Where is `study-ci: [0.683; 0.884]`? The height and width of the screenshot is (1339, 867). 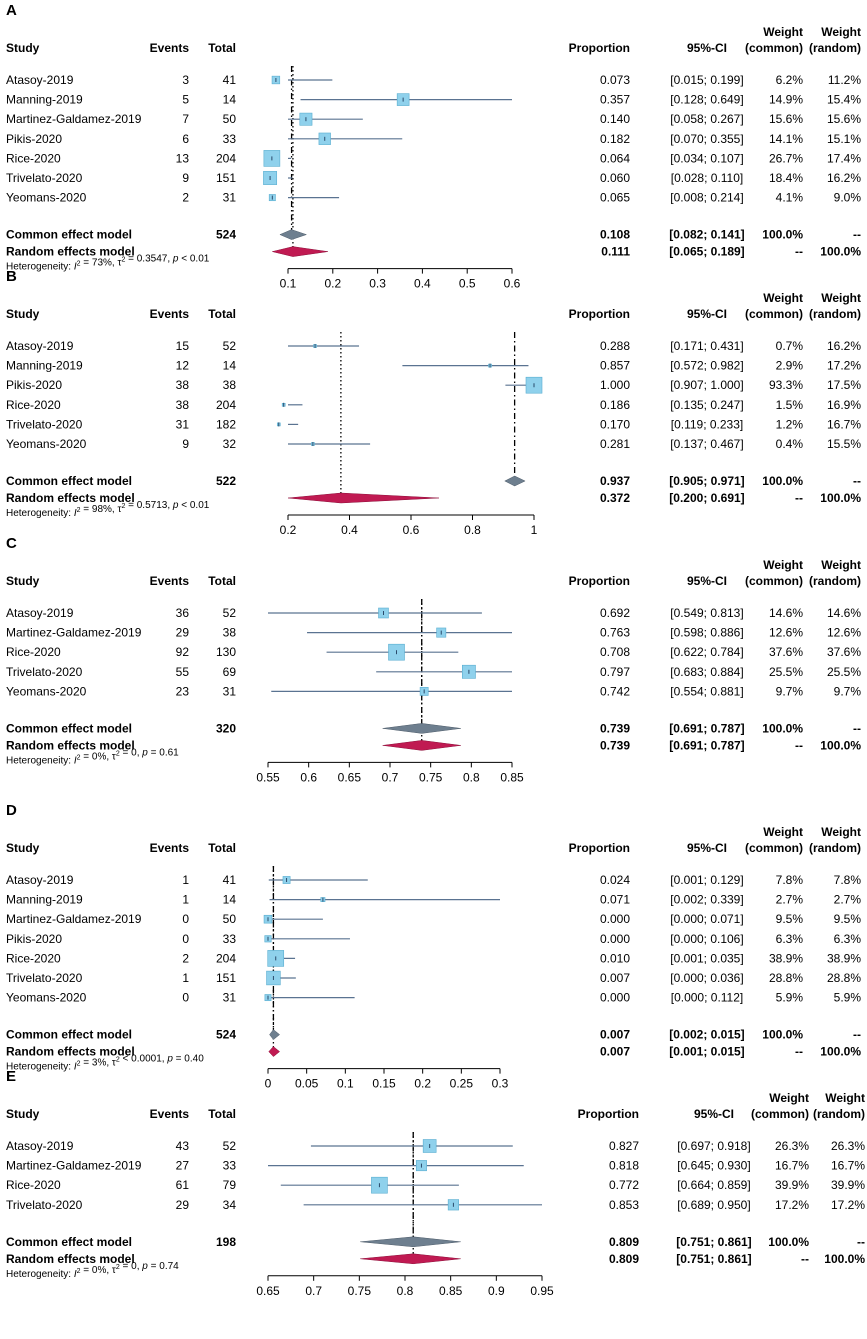
study-ci: [0.683; 0.884] is located at coordinates (706, 672).